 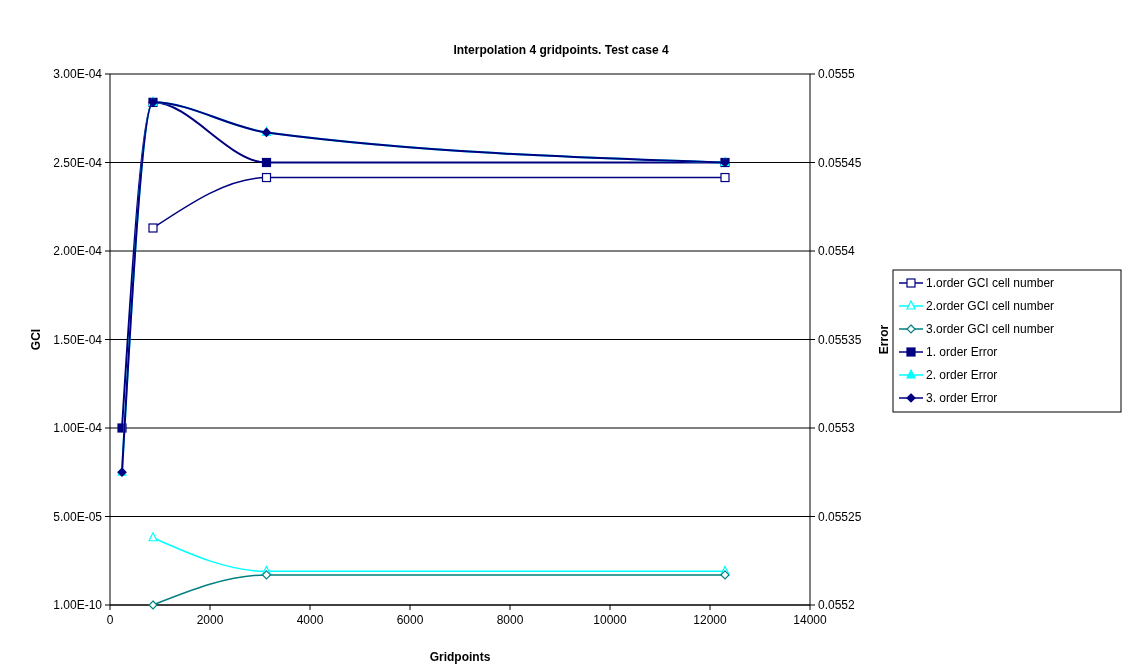 I want to click on legend-label: 3.order GCI cell number, so click(x=990, y=329).